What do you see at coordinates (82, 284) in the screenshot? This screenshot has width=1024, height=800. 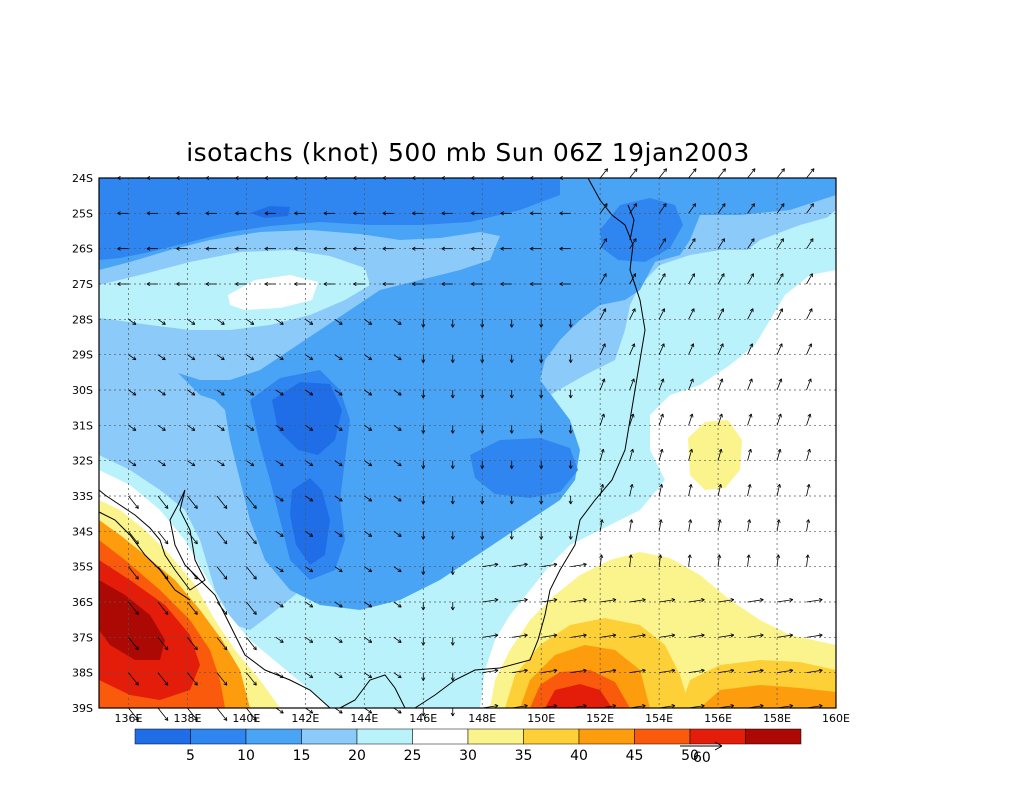 I see `y-tick-label: 27S` at bounding box center [82, 284].